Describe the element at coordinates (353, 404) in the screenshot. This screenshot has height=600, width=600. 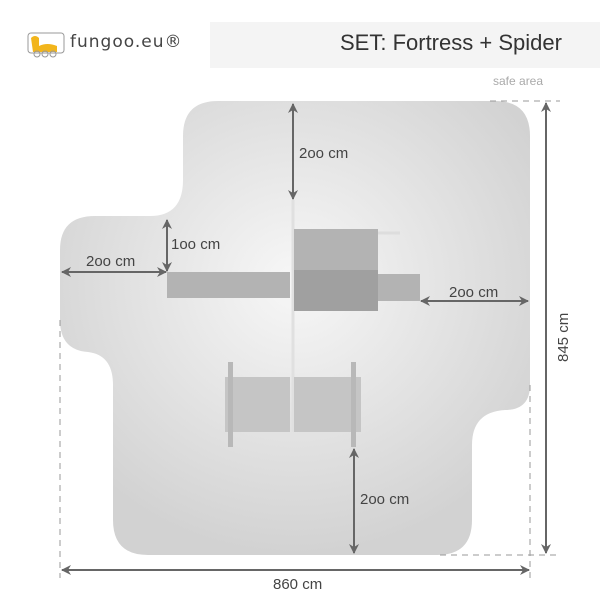
I see `swing-post-right` at that location.